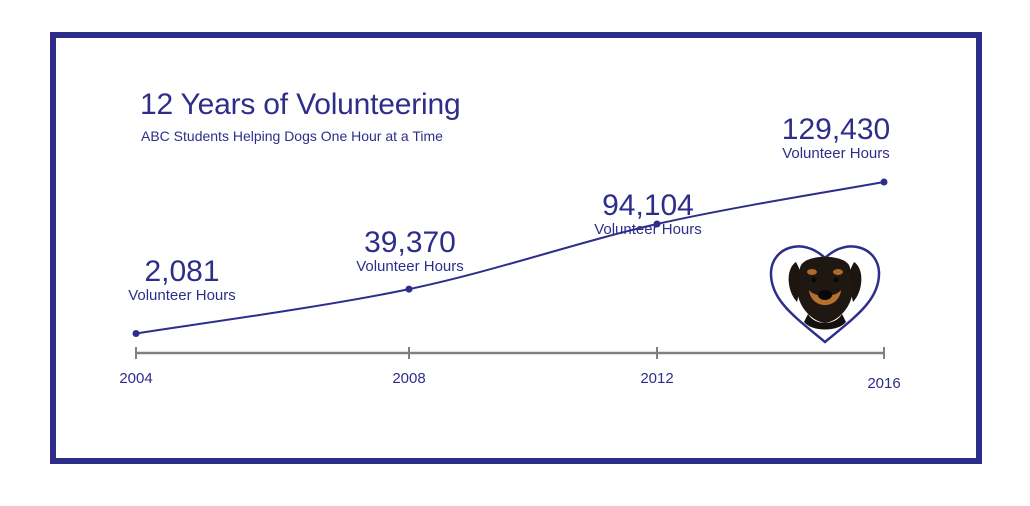 The image size is (1030, 506). I want to click on value-label-2016: 129,430 Volunteer Hours, so click(836, 138).